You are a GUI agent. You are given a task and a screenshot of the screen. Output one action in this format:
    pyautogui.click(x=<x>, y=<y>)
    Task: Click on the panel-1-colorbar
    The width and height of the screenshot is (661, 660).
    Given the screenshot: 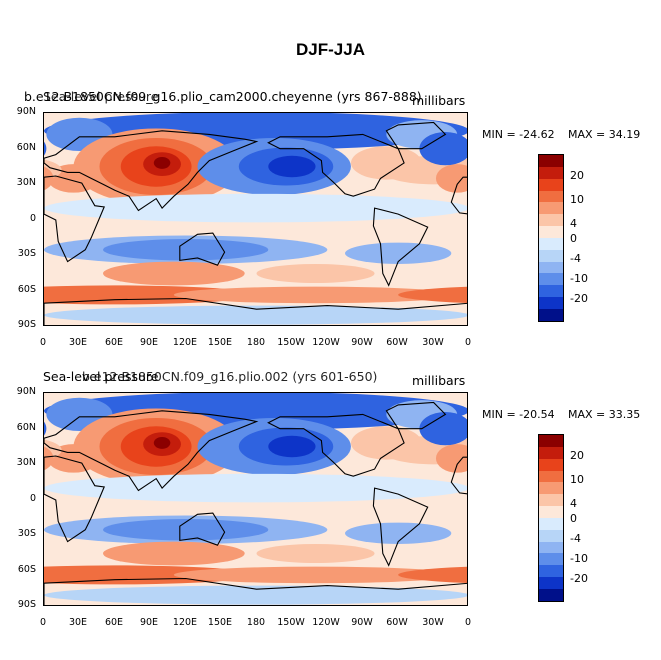 What is the action you would take?
    pyautogui.click(x=551, y=238)
    